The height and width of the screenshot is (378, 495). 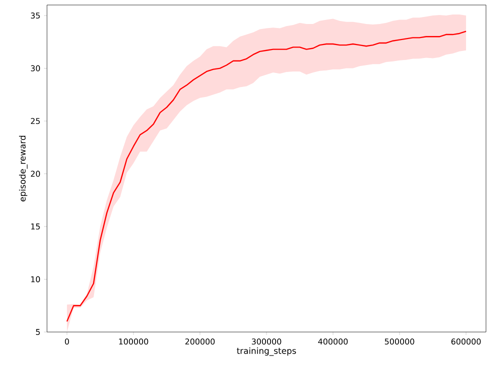 I want to click on x-axis-title: training_steps, so click(x=266, y=351).